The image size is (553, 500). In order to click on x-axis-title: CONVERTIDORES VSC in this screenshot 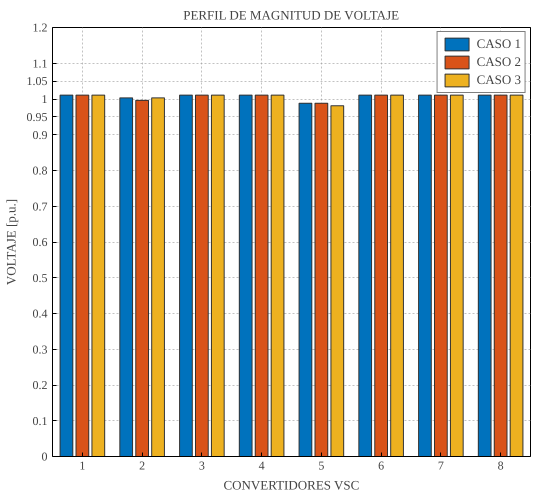, I will do `click(291, 485)`.